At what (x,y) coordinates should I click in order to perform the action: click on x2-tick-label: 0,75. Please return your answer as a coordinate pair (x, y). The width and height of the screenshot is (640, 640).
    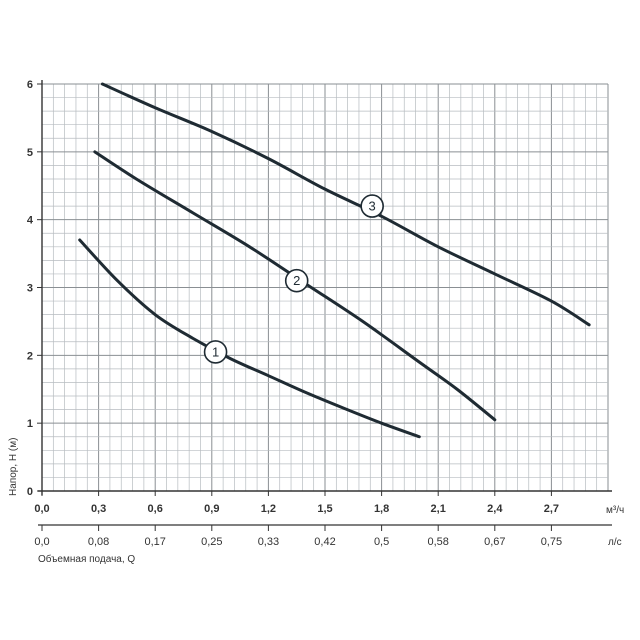
    Looking at the image, I should click on (551, 542).